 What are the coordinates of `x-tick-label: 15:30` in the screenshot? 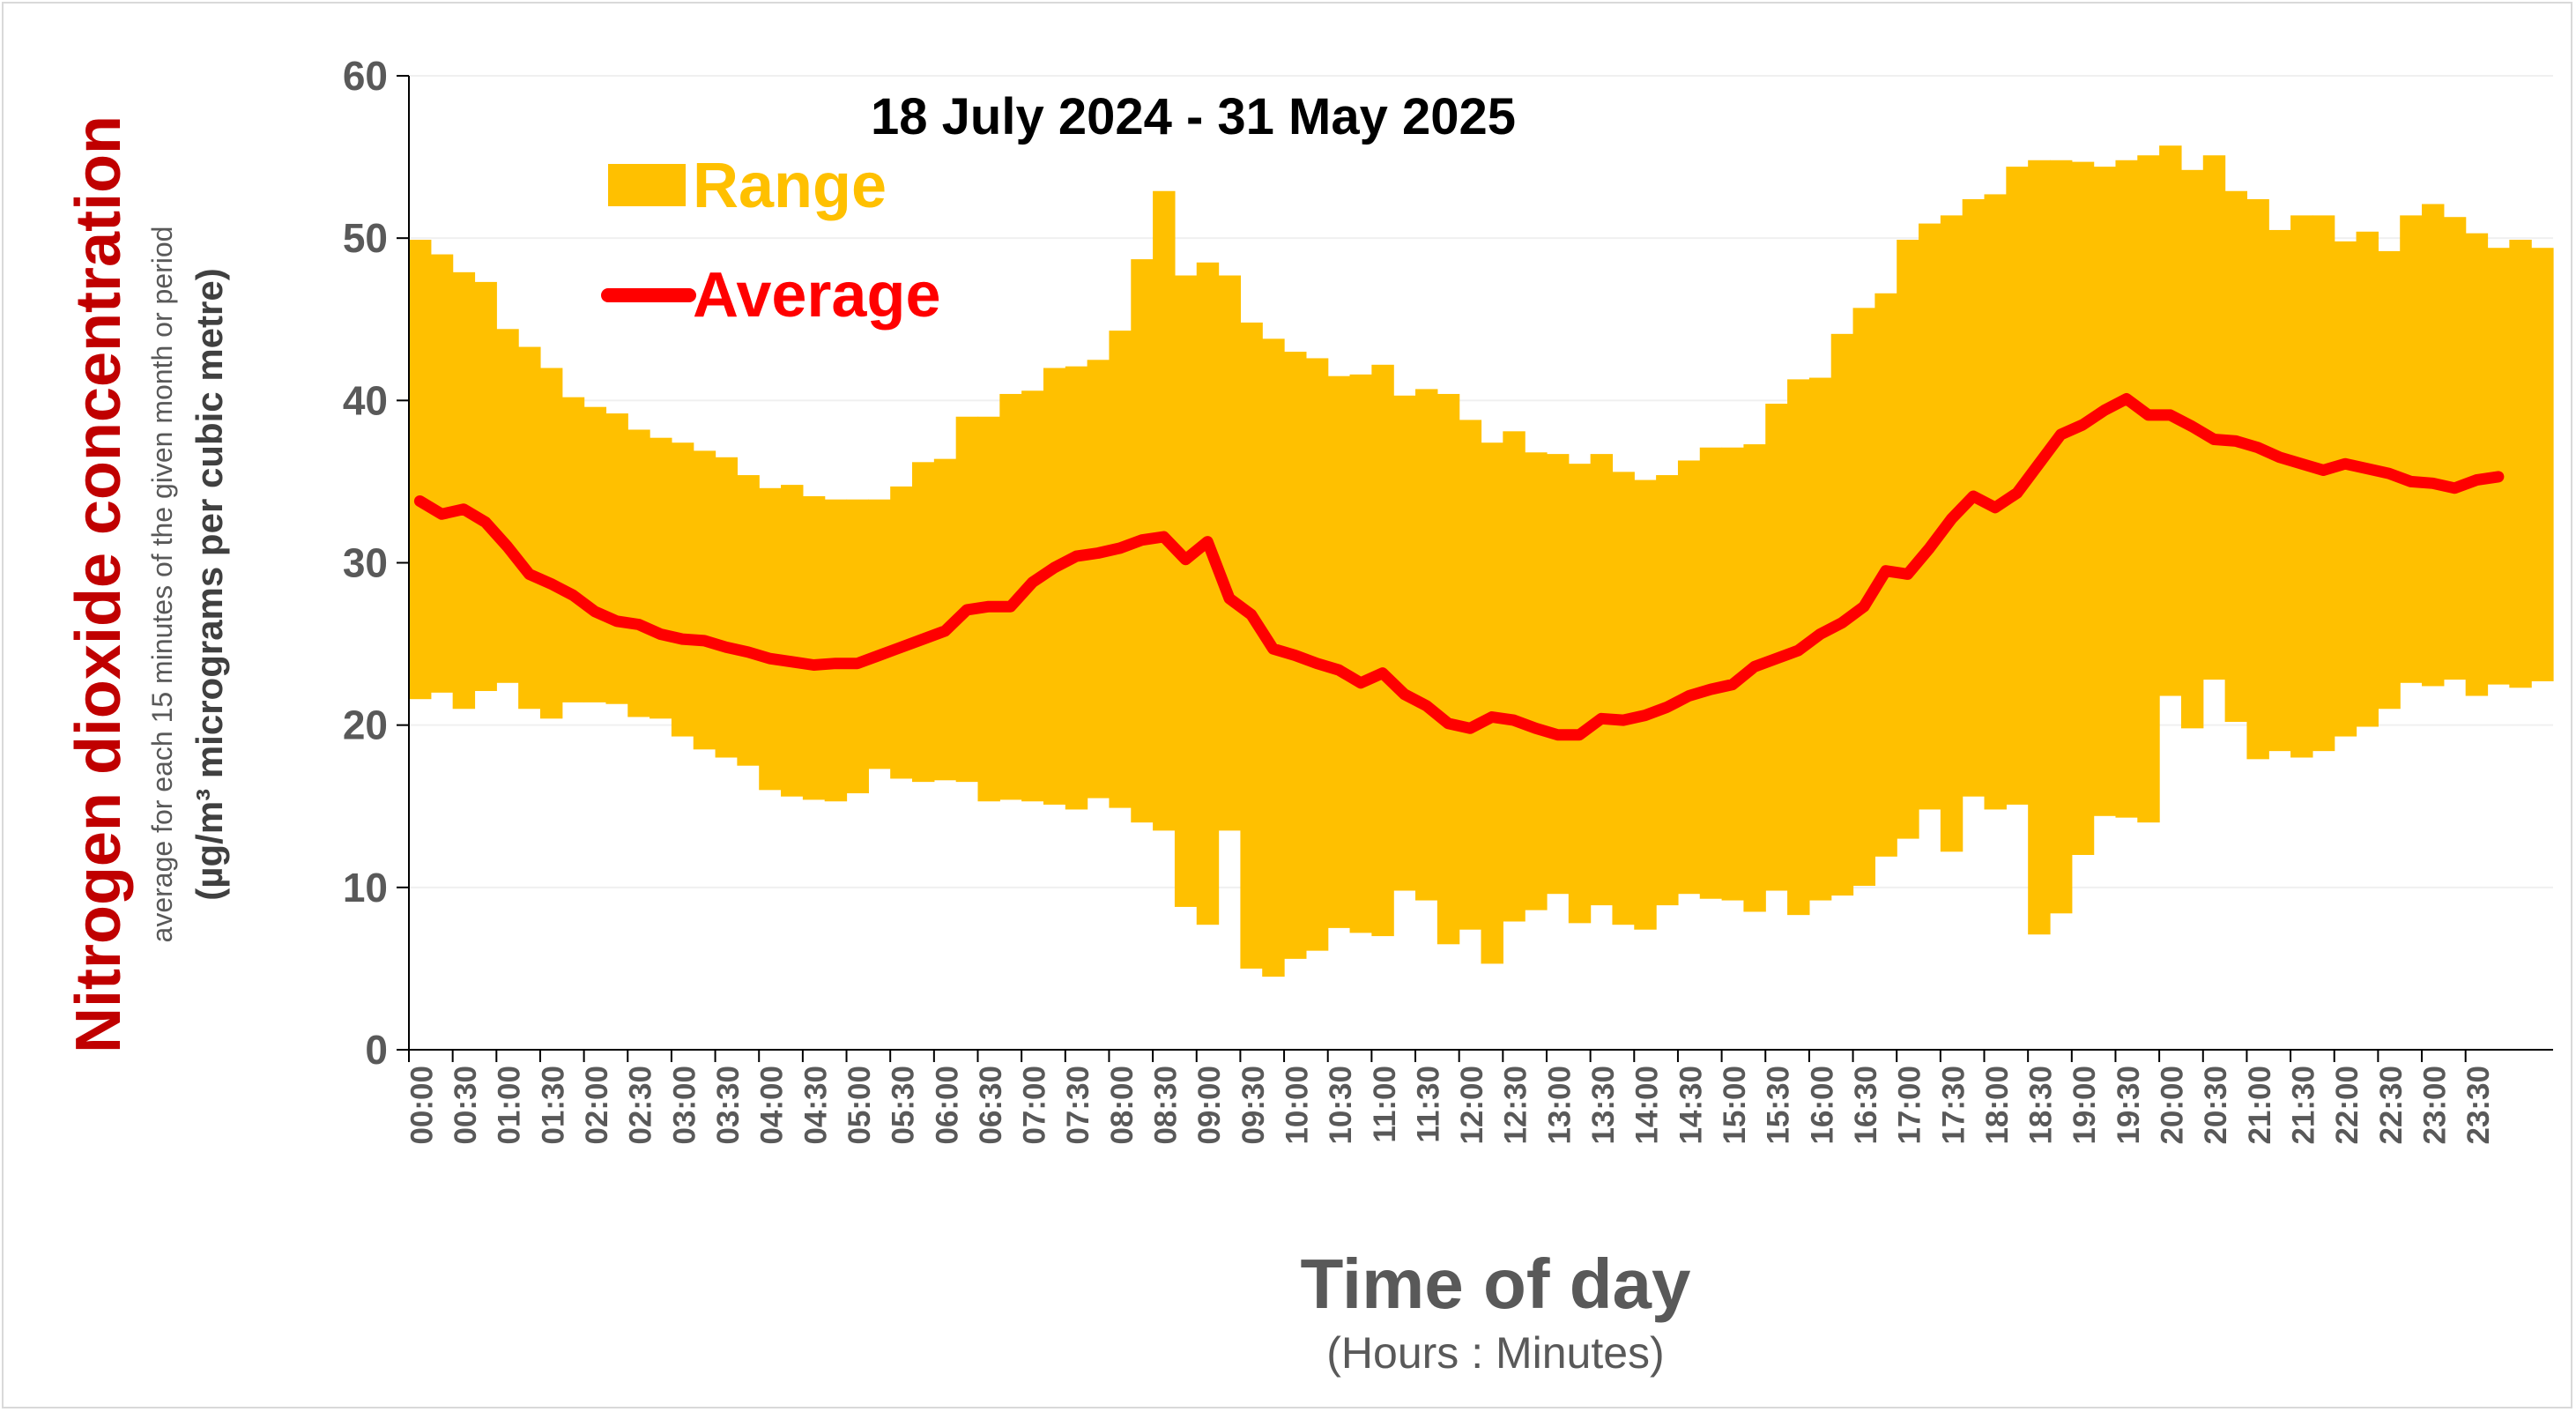 It's located at (1779, 1106).